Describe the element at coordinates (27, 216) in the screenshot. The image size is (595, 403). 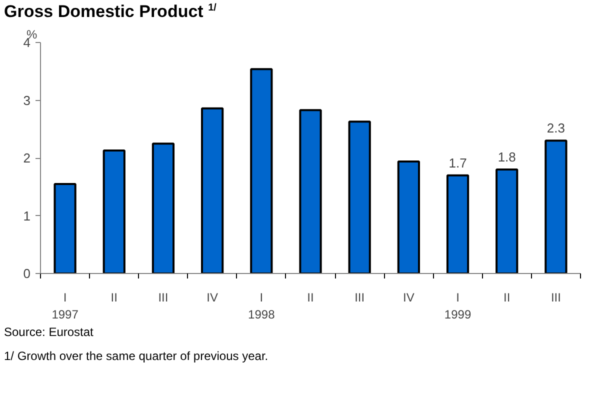
I see `y-tick-label: 1` at that location.